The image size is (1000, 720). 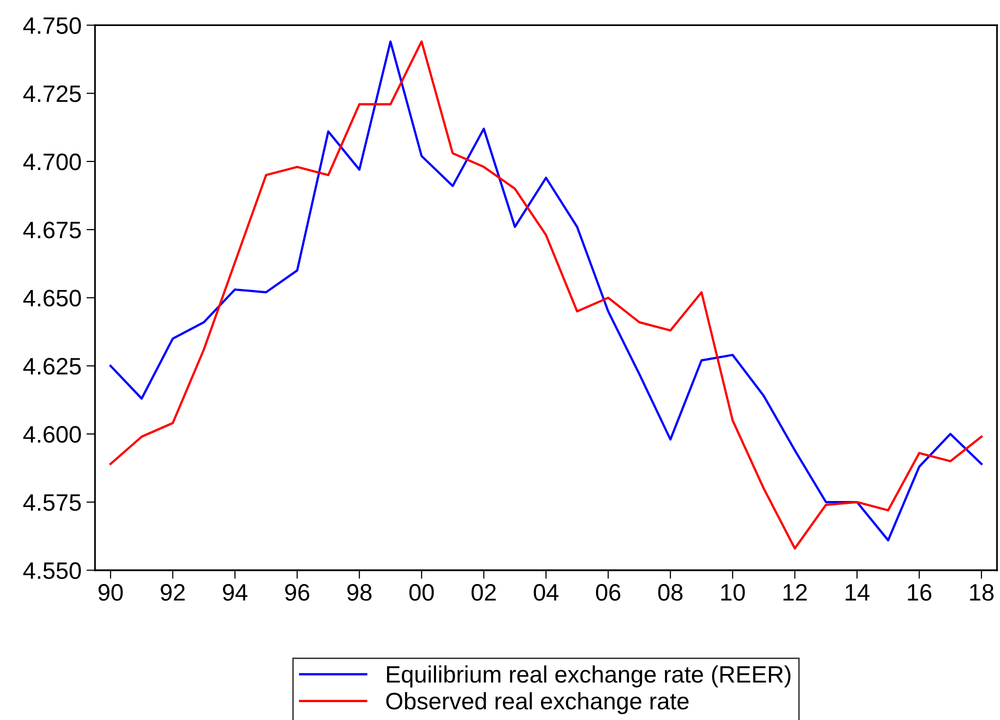 What do you see at coordinates (920, 592) in the screenshot?
I see `x-tick-label: 16` at bounding box center [920, 592].